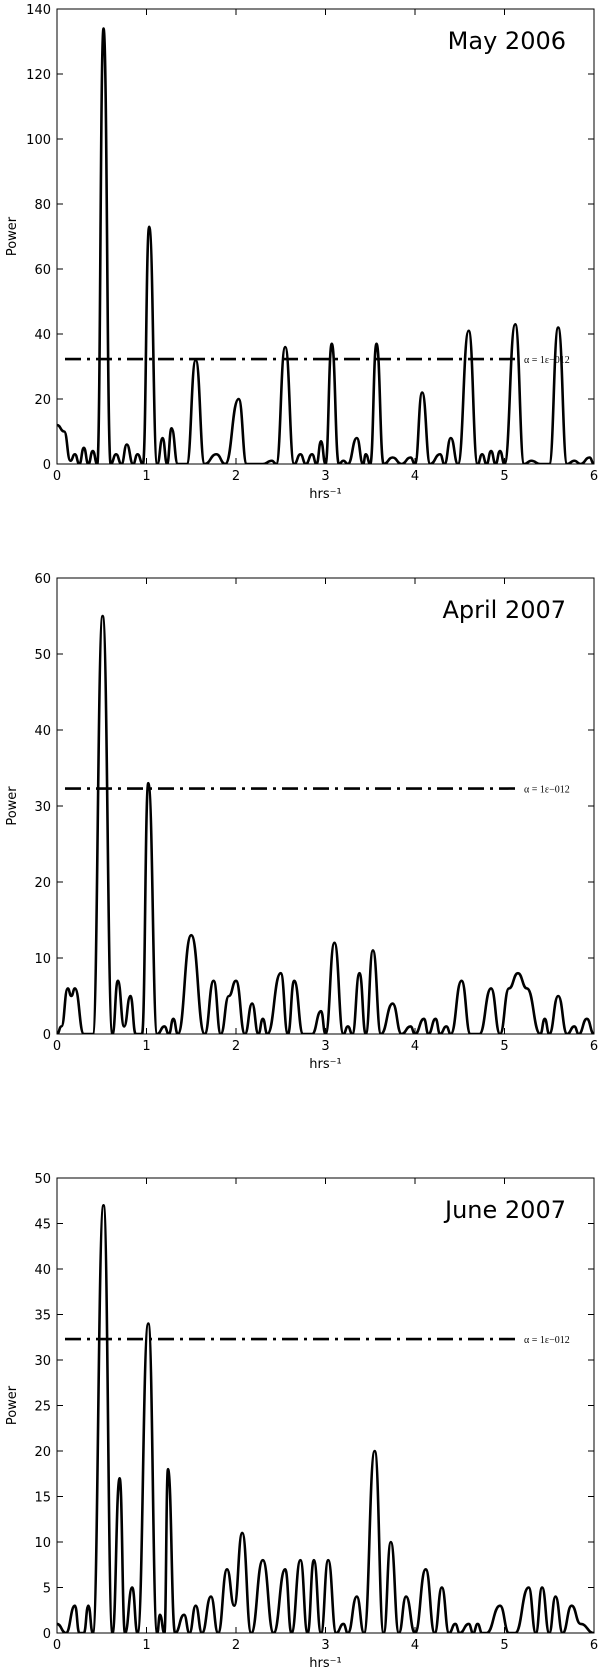 The width and height of the screenshot is (600, 1678). What do you see at coordinates (504, 610) in the screenshot?
I see `chart-title: April 2007` at bounding box center [504, 610].